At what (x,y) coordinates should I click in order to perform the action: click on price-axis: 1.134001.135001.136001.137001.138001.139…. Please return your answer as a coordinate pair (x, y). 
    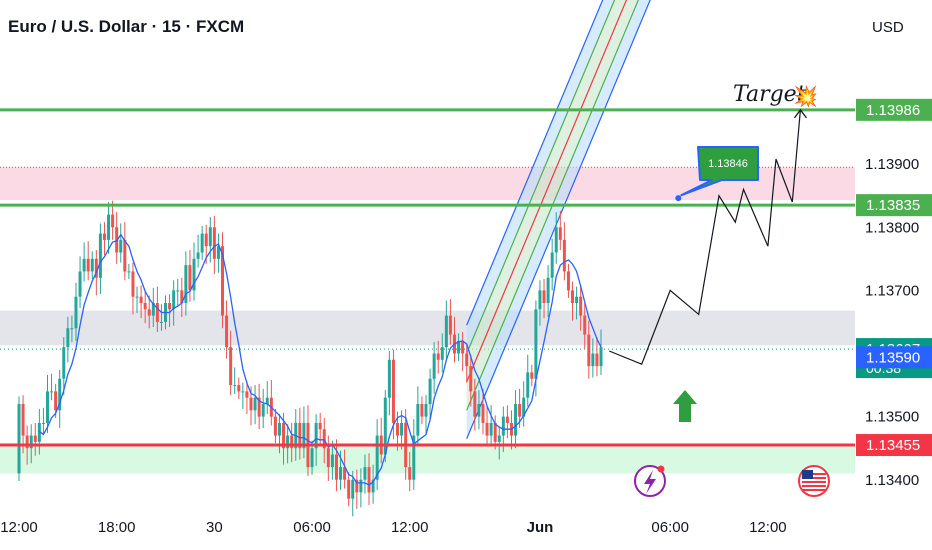
    Looking at the image, I should click on (893, 275).